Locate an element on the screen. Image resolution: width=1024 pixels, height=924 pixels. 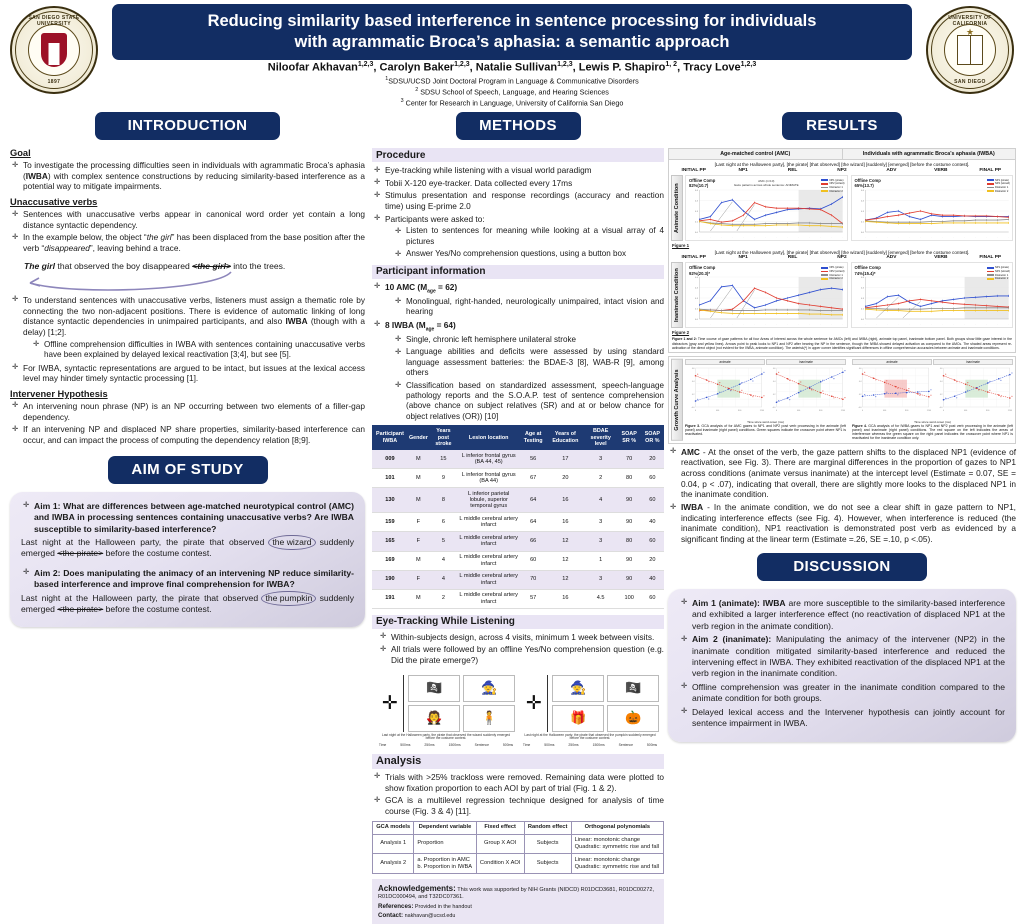
procedure-bullet-3-text: Participants were asked to: is located at coordinates (435, 218).